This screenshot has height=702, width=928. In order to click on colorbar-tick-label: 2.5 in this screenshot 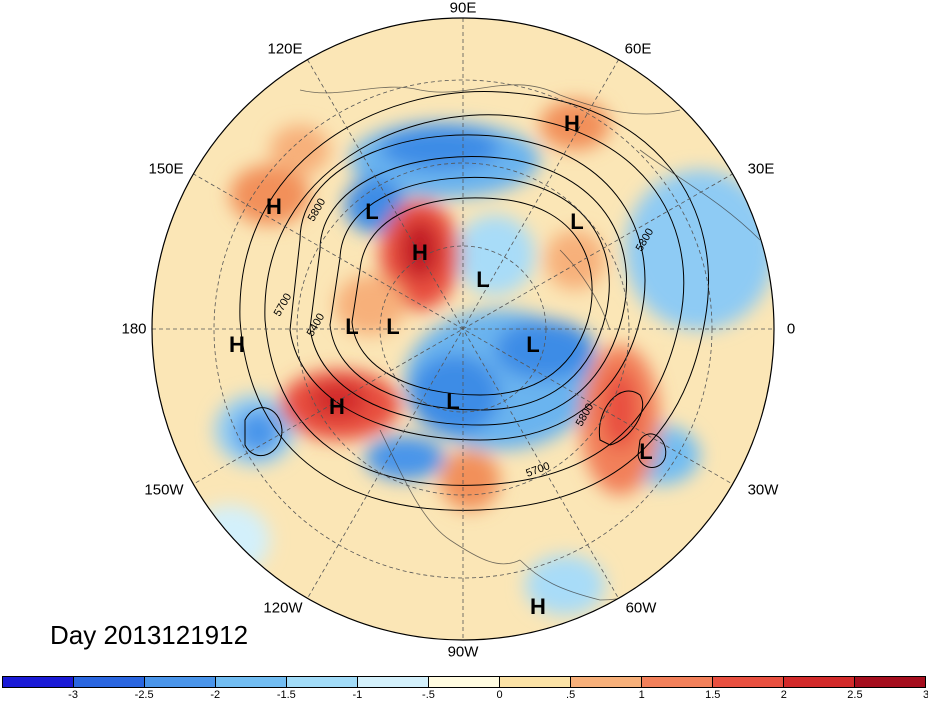, I will do `click(855, 695)`.